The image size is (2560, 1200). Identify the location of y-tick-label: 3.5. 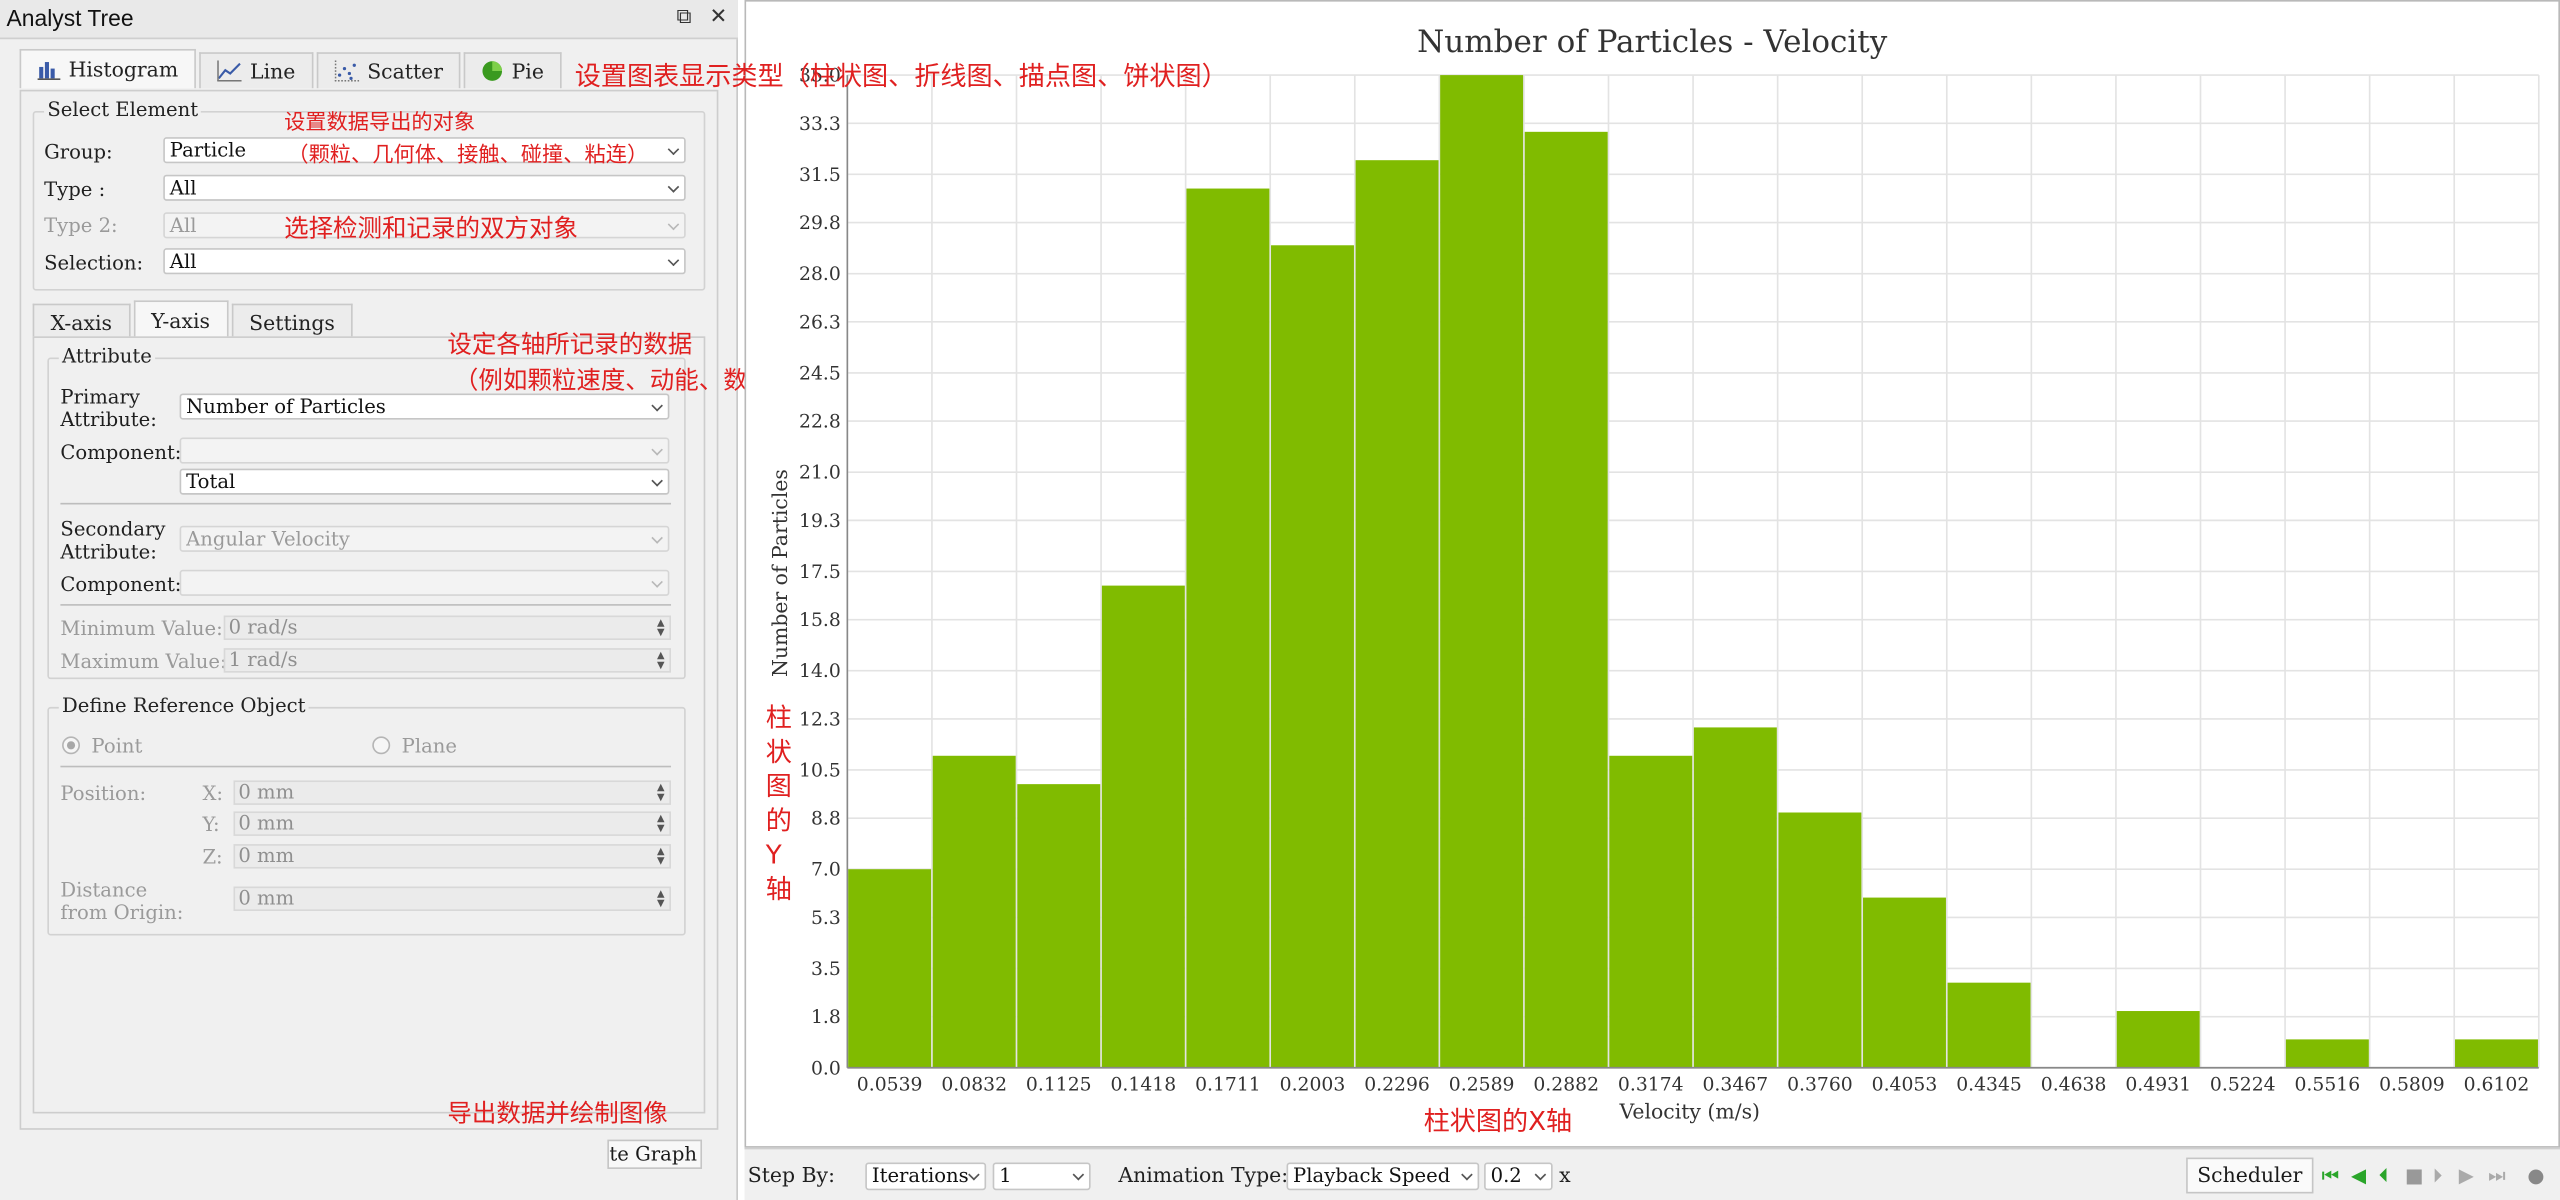
(826, 969).